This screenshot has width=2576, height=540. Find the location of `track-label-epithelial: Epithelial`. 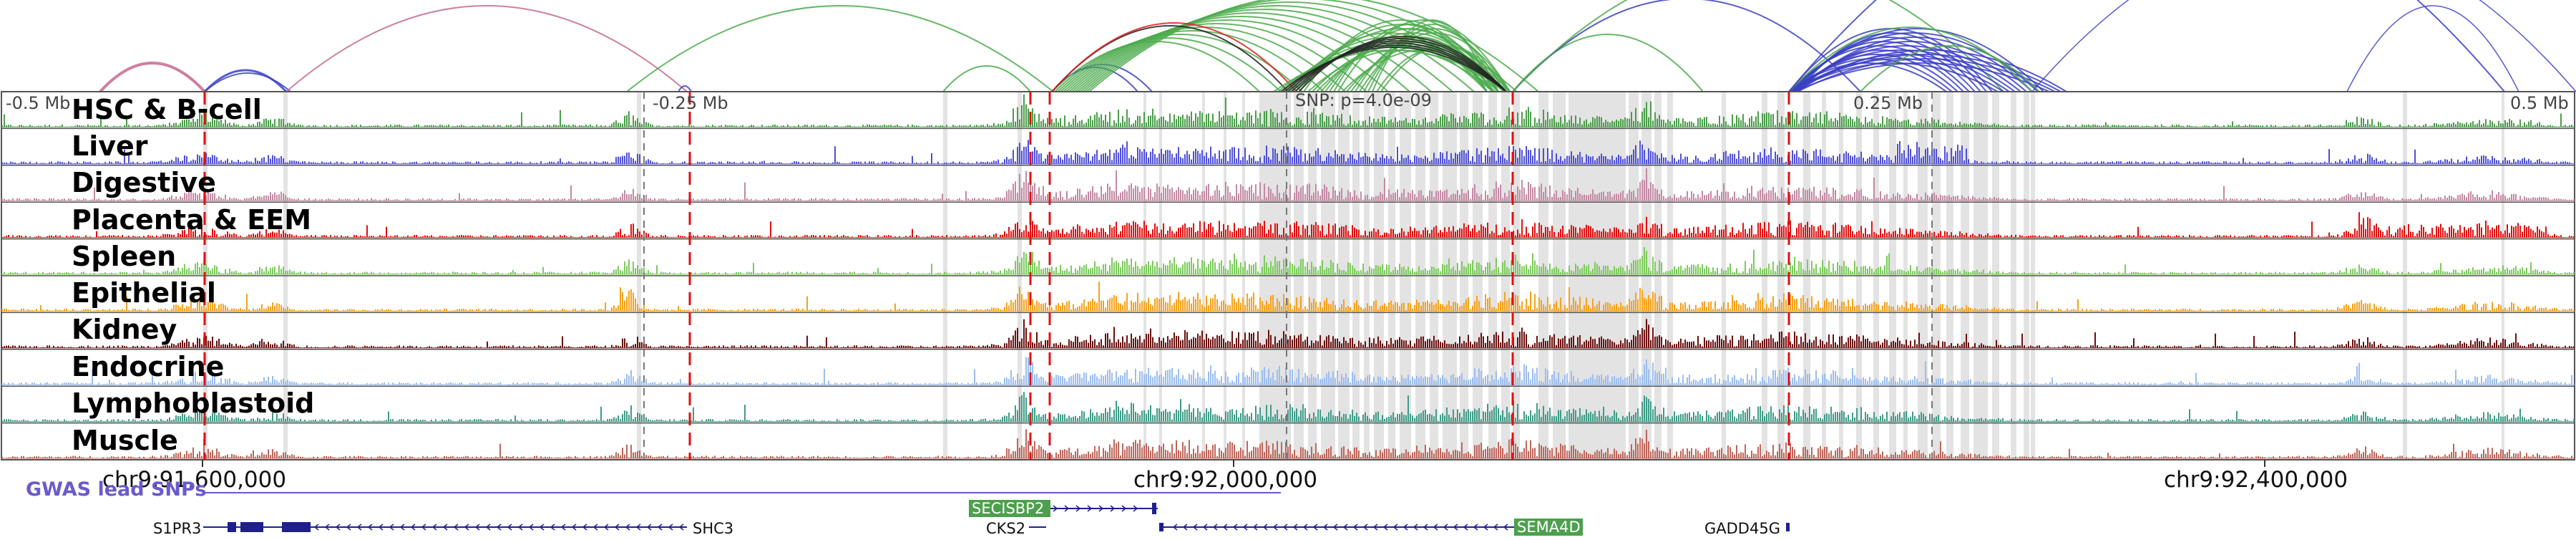

track-label-epithelial: Epithelial is located at coordinates (144, 293).